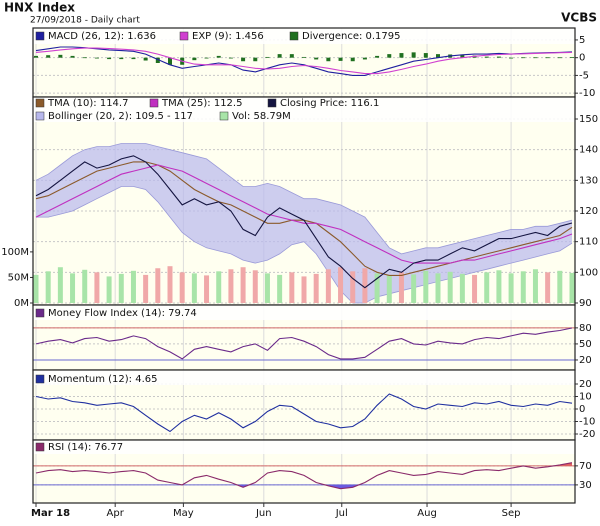 The height and width of the screenshot is (526, 600). I want to click on y-tick-label: 120, so click(588, 211).